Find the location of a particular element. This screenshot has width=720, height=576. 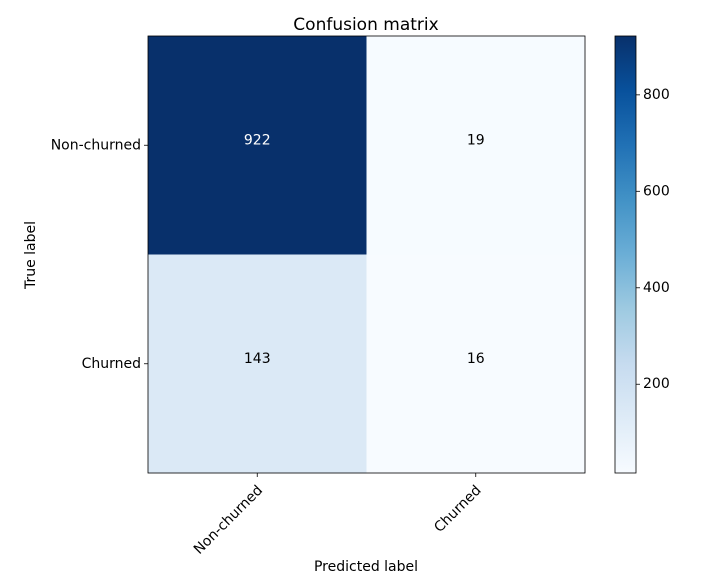

cell-value-label: 143 is located at coordinates (257, 359).